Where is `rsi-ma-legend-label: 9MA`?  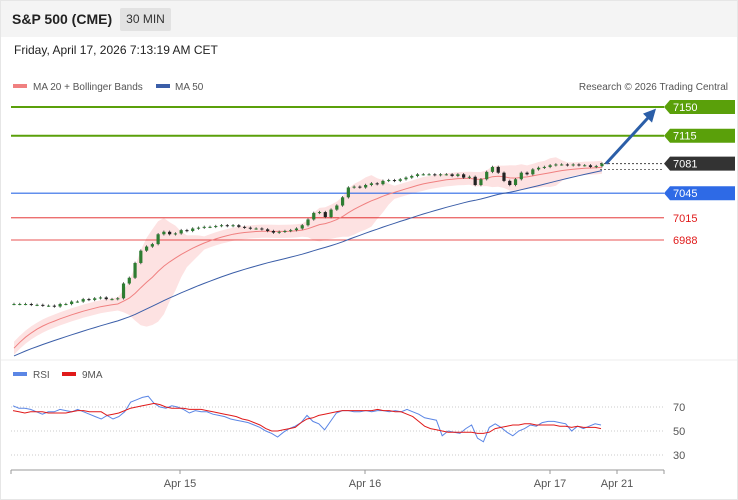
rsi-ma-legend-label: 9MA is located at coordinates (92, 375).